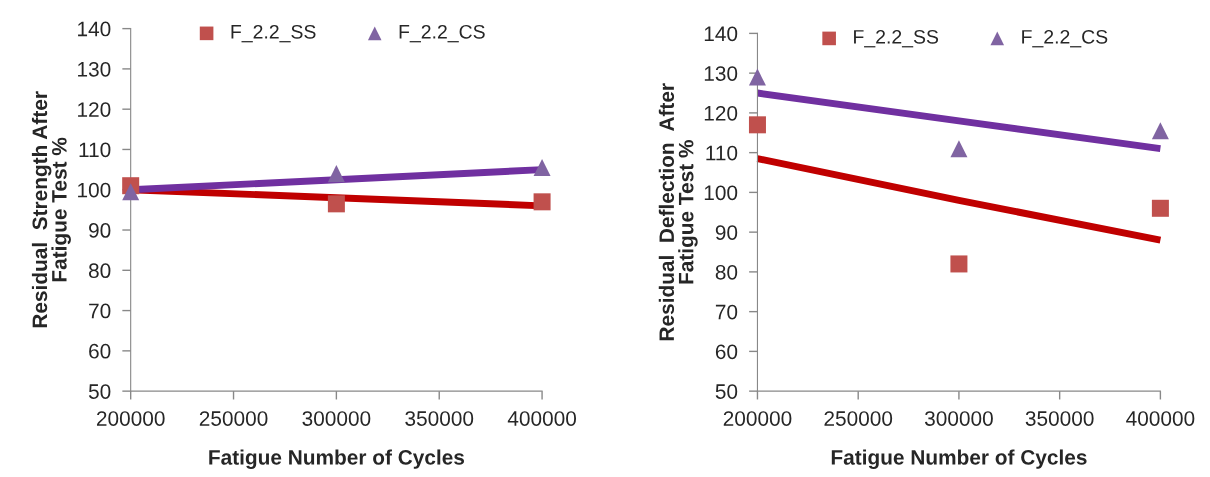 The width and height of the screenshot is (1210, 477). What do you see at coordinates (678, 212) in the screenshot?
I see `y-axis-title: Residual Deflection After Fatigue Test %` at bounding box center [678, 212].